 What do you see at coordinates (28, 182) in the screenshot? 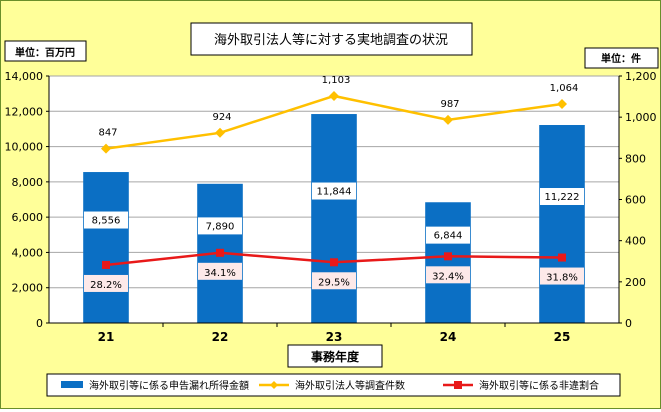
I see `y-left-tick-label: 8,000` at bounding box center [28, 182].